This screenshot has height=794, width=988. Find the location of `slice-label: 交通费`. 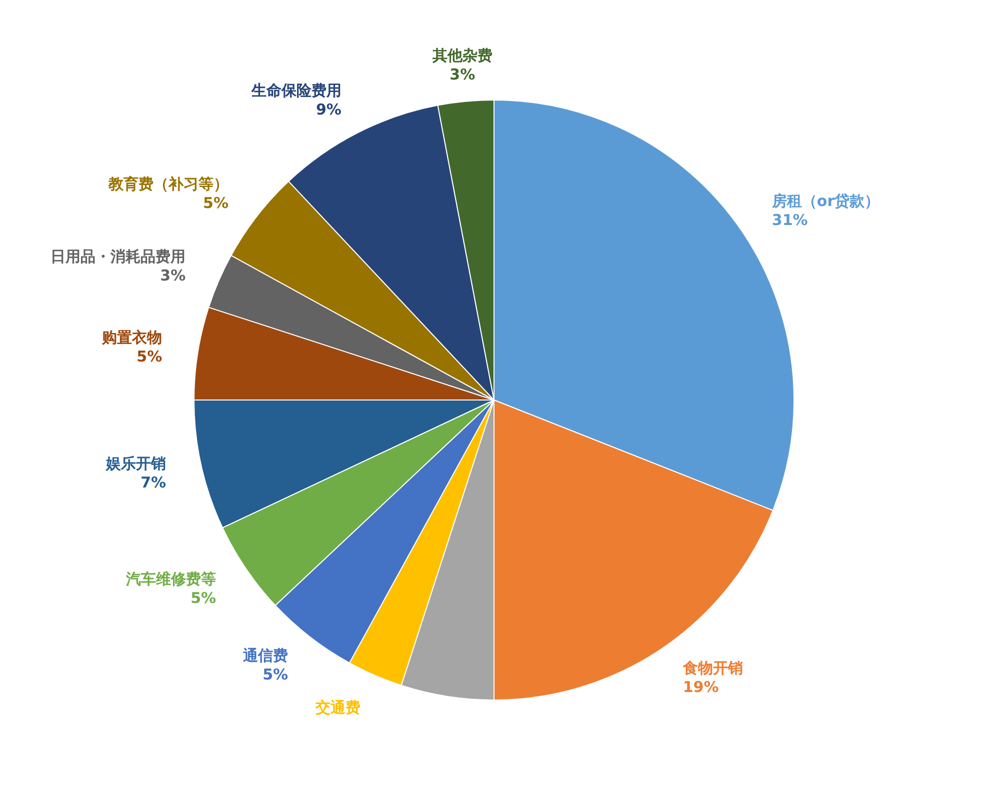

slice-label: 交通费 is located at coordinates (337, 707).